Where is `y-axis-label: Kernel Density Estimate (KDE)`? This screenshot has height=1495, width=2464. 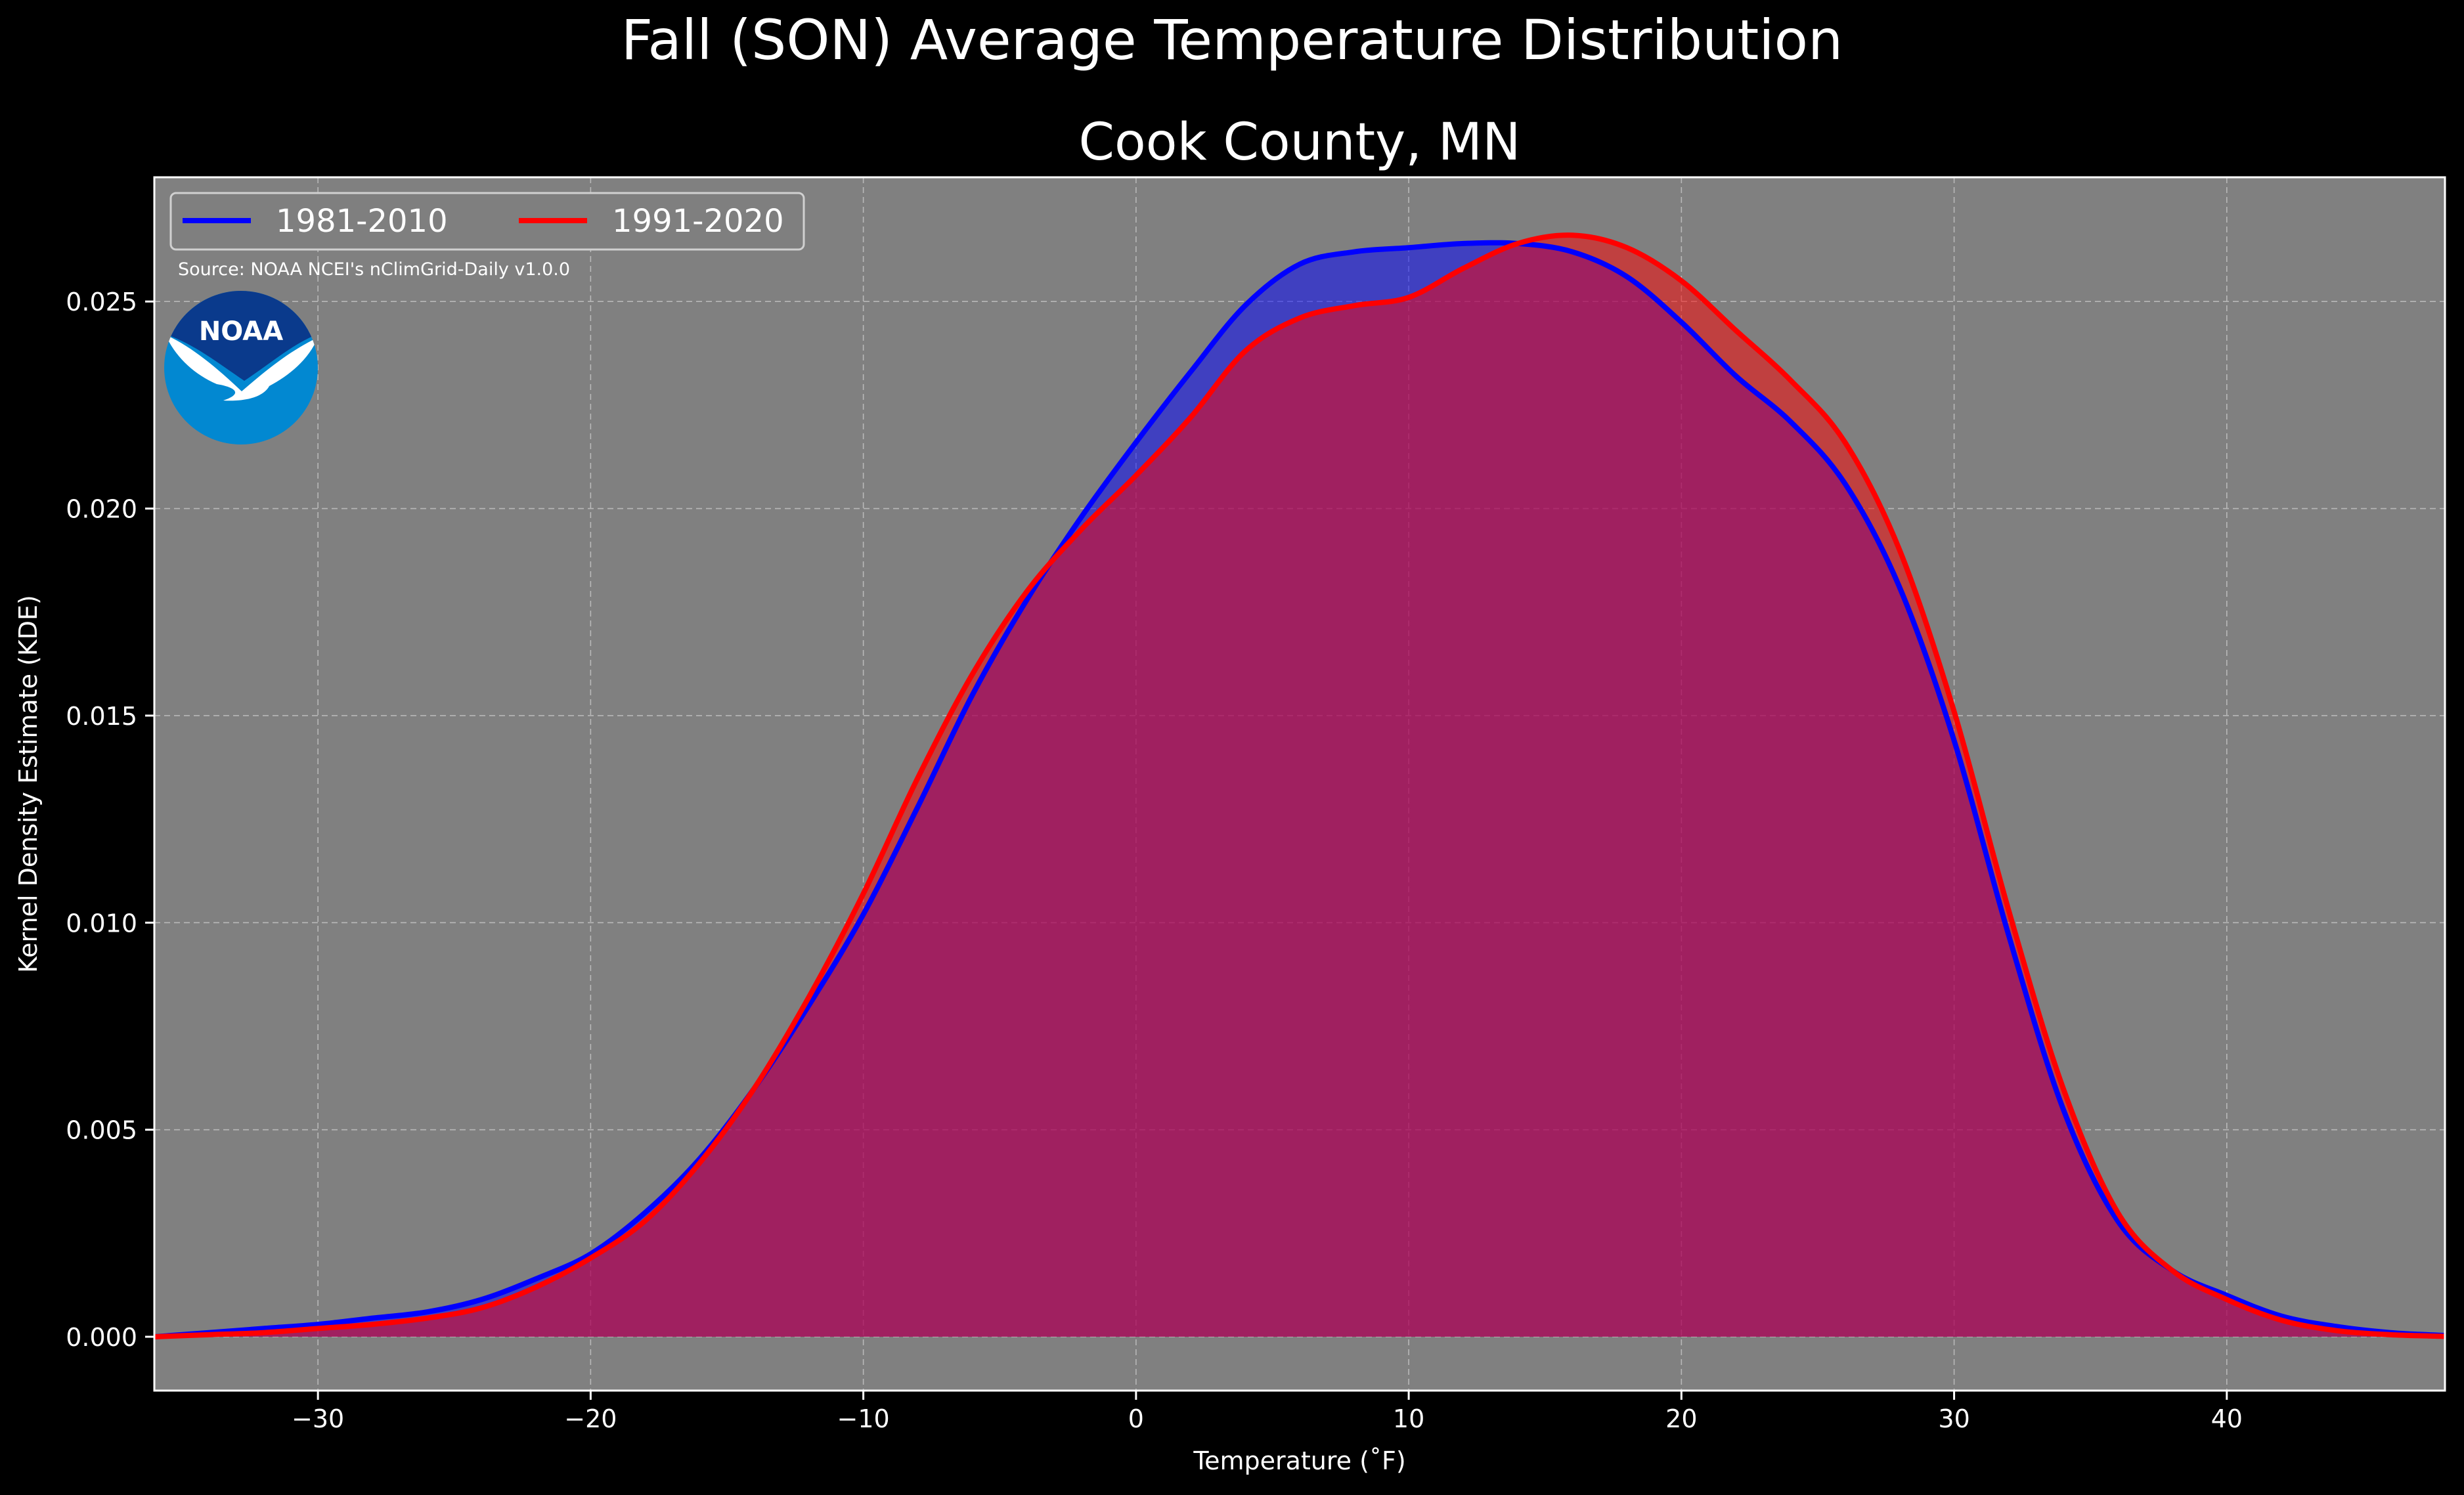
y-axis-label: Kernel Density Estimate (KDE) is located at coordinates (28, 784).